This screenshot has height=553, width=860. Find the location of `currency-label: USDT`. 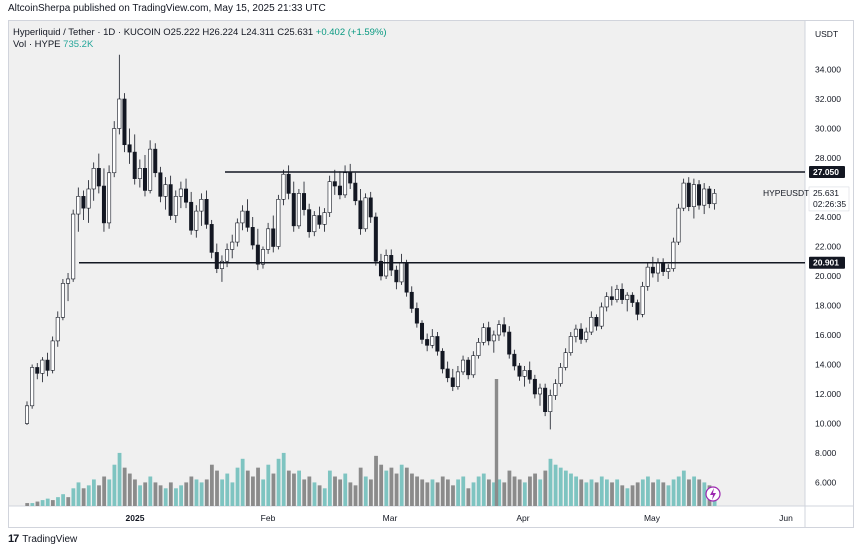

currency-label: USDT is located at coordinates (826, 34).